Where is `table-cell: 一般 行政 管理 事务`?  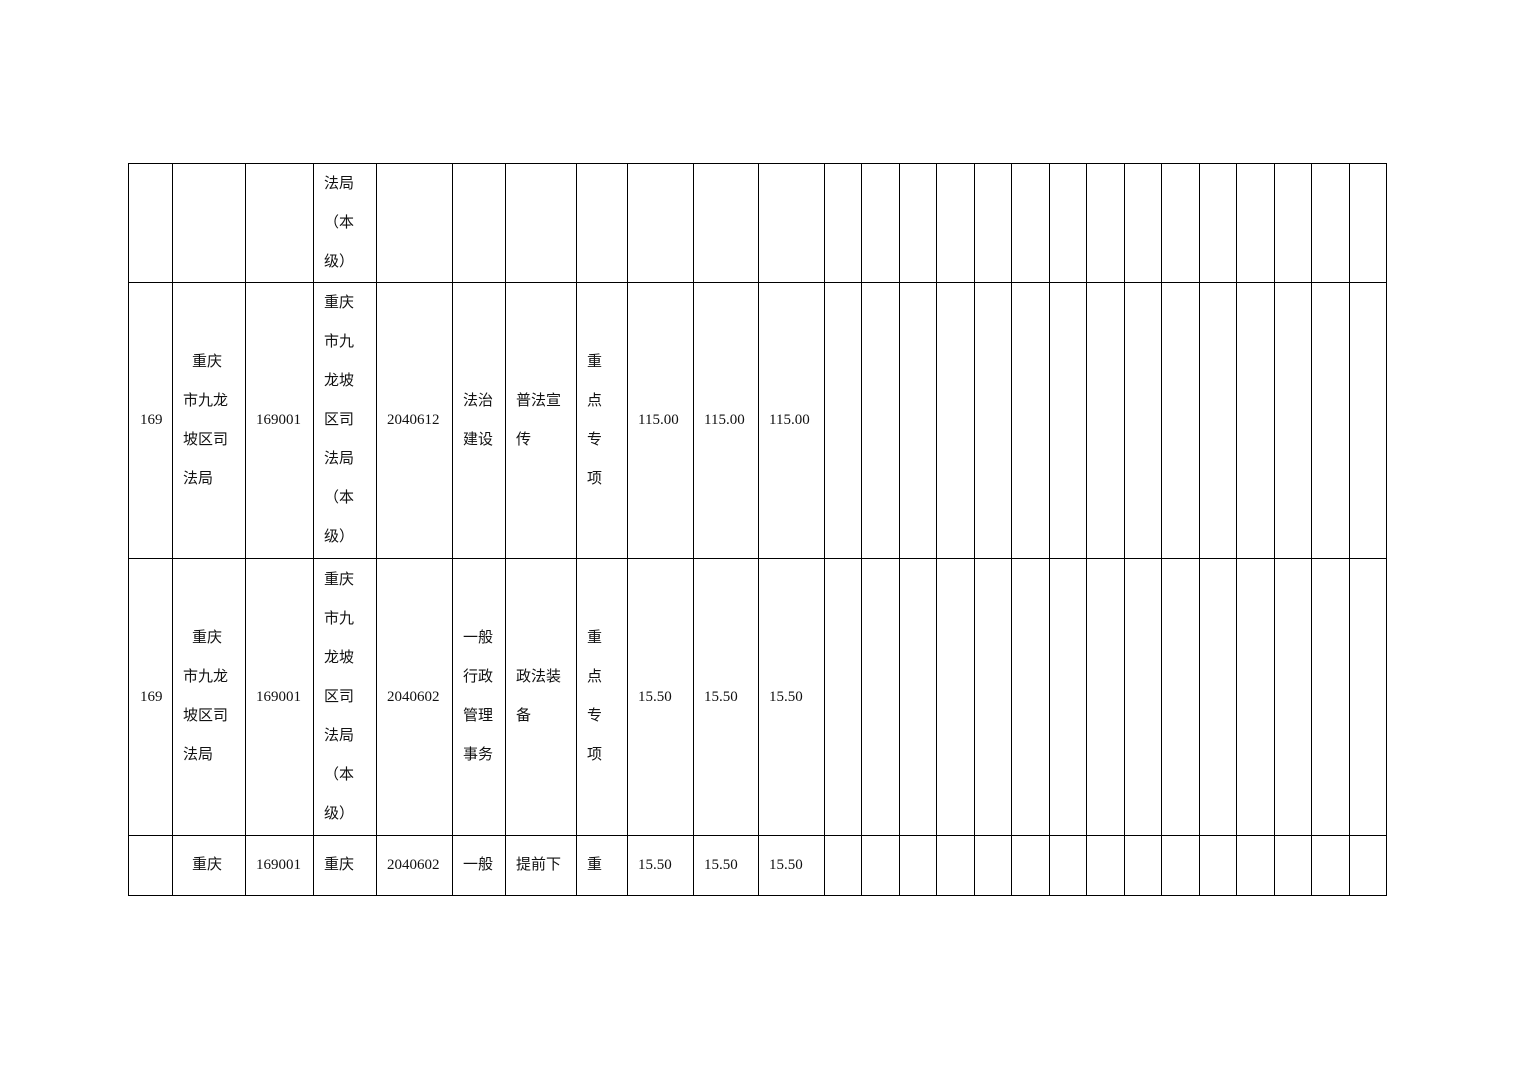 table-cell: 一般 行政 管理 事务 is located at coordinates (479, 697).